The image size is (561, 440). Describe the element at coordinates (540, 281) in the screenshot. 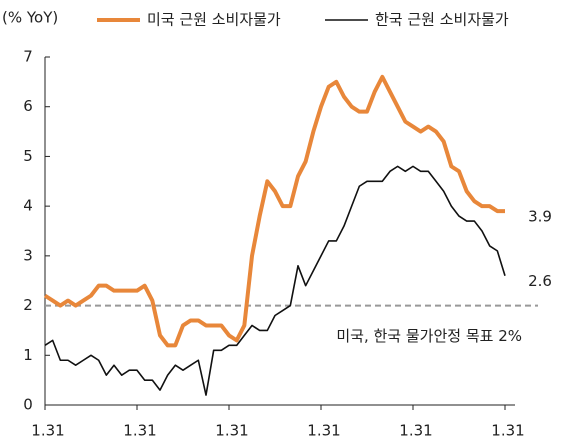

I see `end-label: 2.6` at that location.